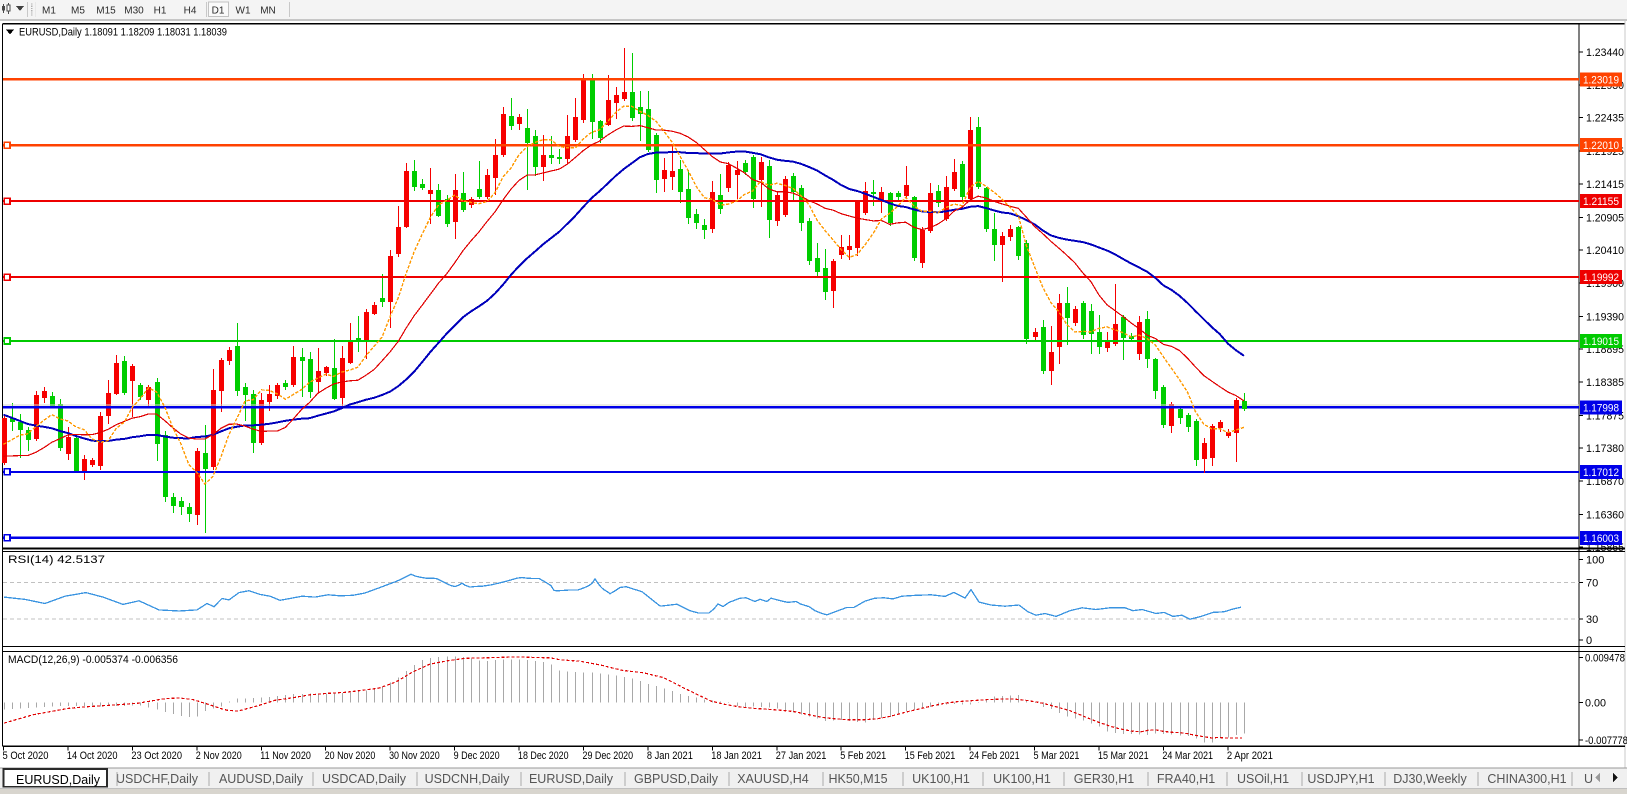 The image size is (1627, 794). Describe the element at coordinates (219, 756) in the screenshot. I see `svg-text: 2 Nov 2020` at that location.